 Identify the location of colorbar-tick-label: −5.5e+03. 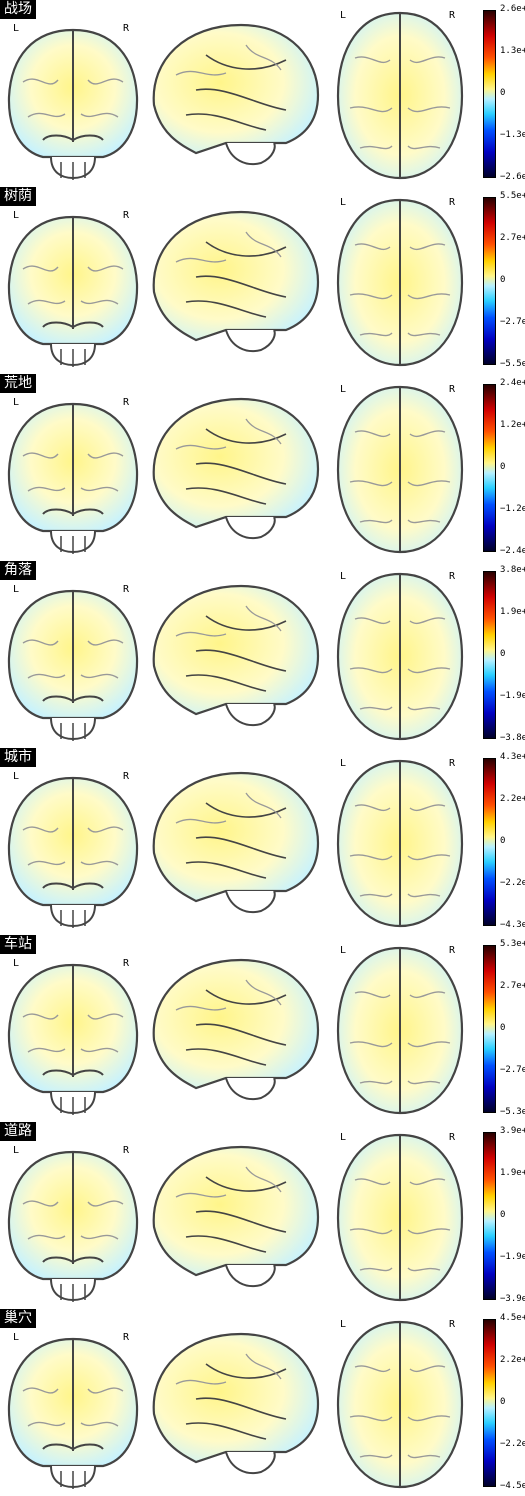
(512, 364).